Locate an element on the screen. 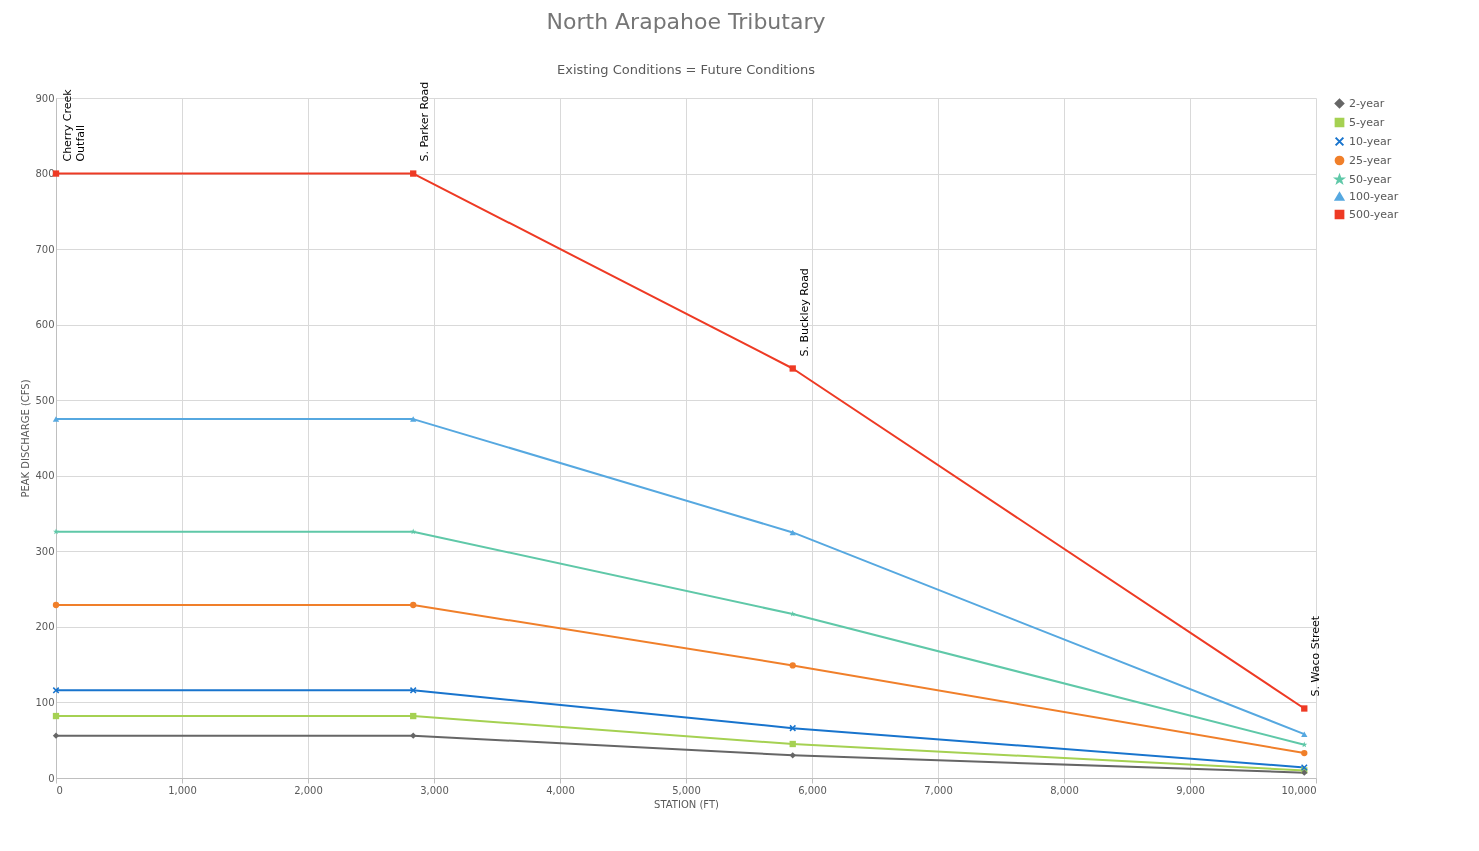 This screenshot has height=851, width=1479. y-tick-label: 200 is located at coordinates (45, 627).